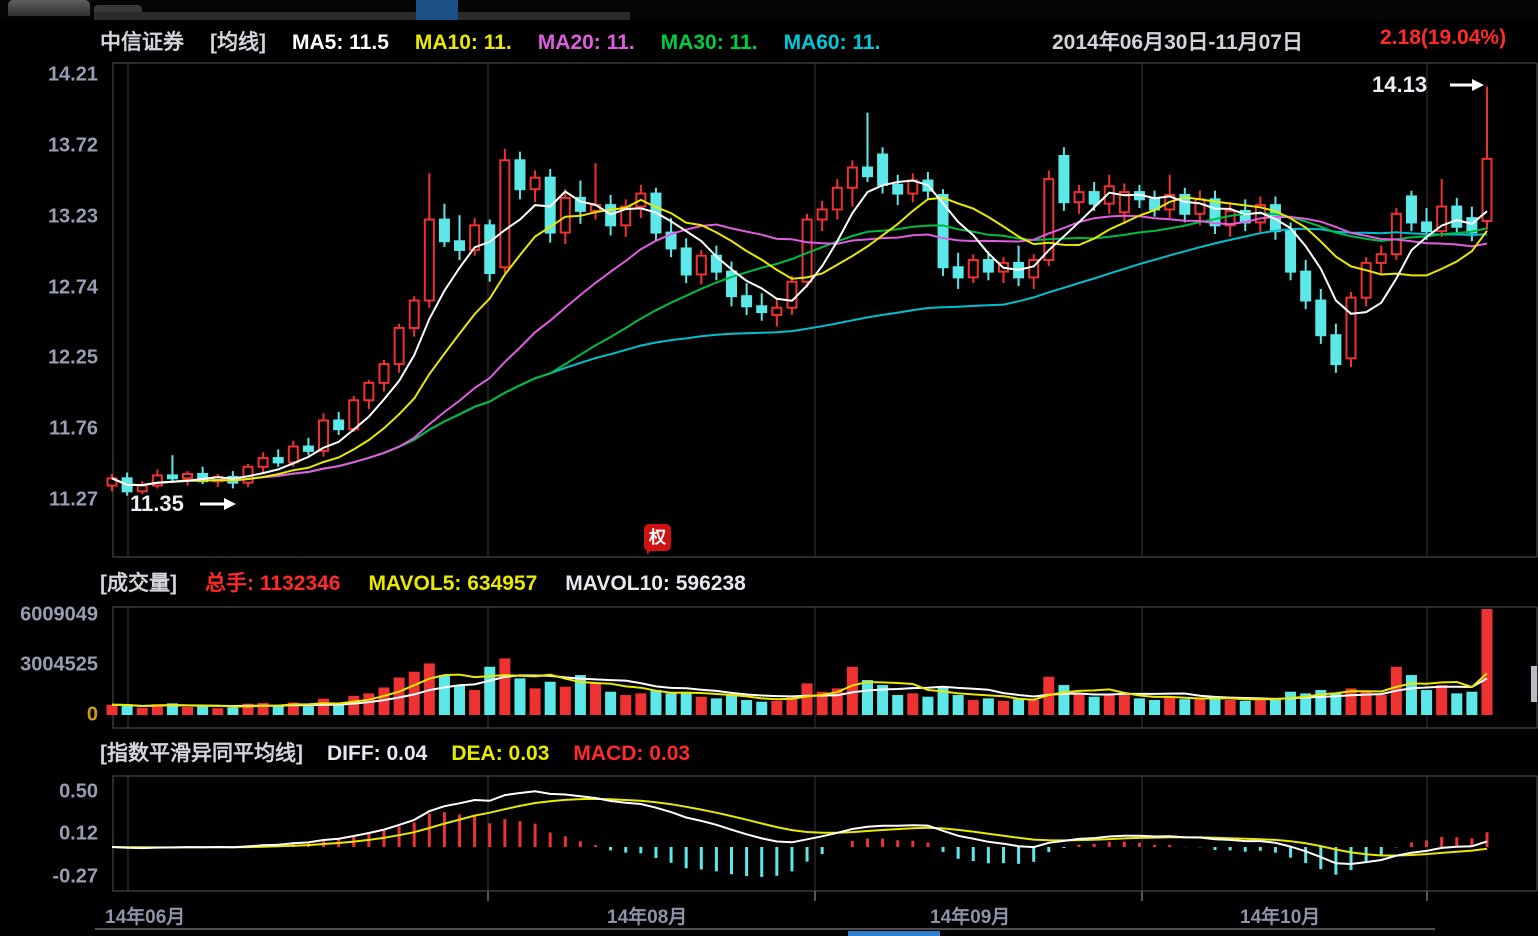  What do you see at coordinates (377, 753) in the screenshot?
I see `diff-value: DIFF: 0.04` at bounding box center [377, 753].